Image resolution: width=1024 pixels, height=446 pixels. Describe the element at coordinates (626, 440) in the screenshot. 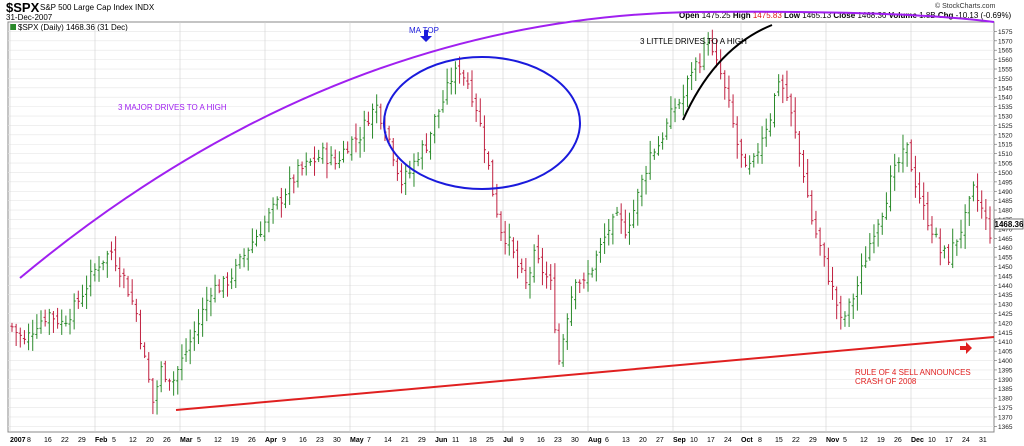

I see `x-tick-label: 13` at that location.